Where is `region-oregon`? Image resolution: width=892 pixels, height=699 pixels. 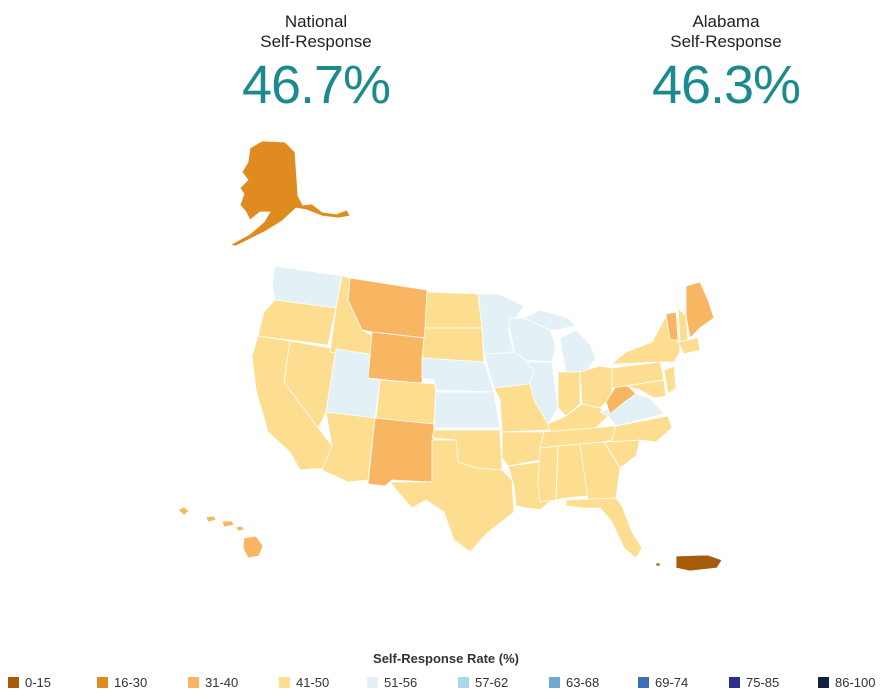
region-oregon is located at coordinates (297, 322).